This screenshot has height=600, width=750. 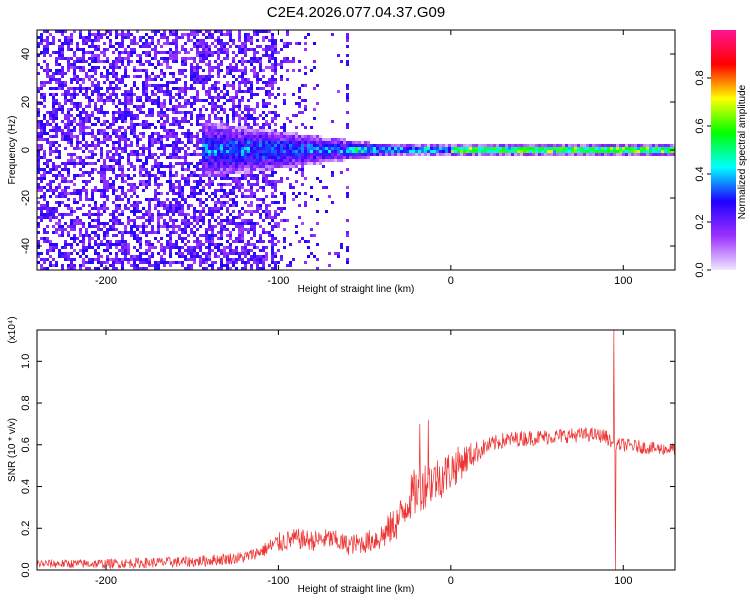 What do you see at coordinates (700, 125) in the screenshot?
I see `colorbar-tick-label: 0.6` at bounding box center [700, 125].